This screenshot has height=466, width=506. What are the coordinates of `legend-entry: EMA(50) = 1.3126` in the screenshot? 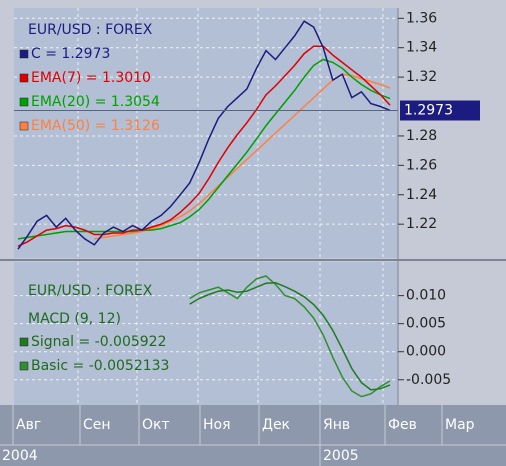 It's located at (95, 126).